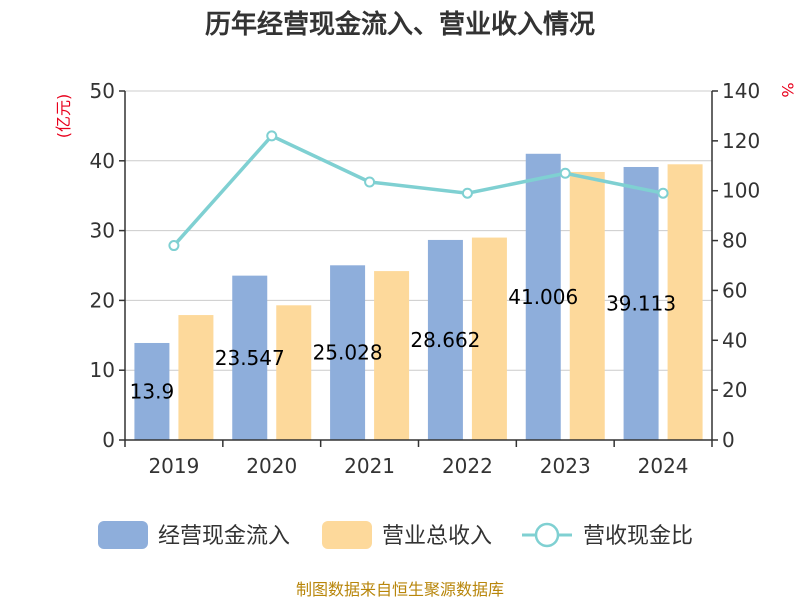 The height and width of the screenshot is (600, 800). Describe the element at coordinates (123, 535) in the screenshot. I see `legend-swatch-cash-inflow` at that location.